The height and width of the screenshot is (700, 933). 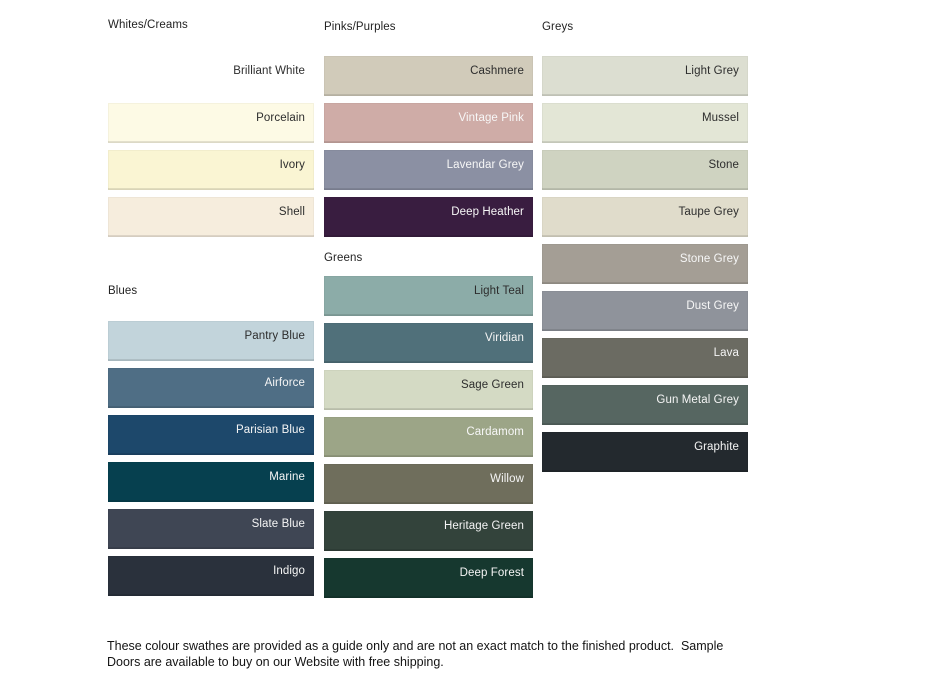 I want to click on swatch-ivory: Ivory, so click(x=211, y=170).